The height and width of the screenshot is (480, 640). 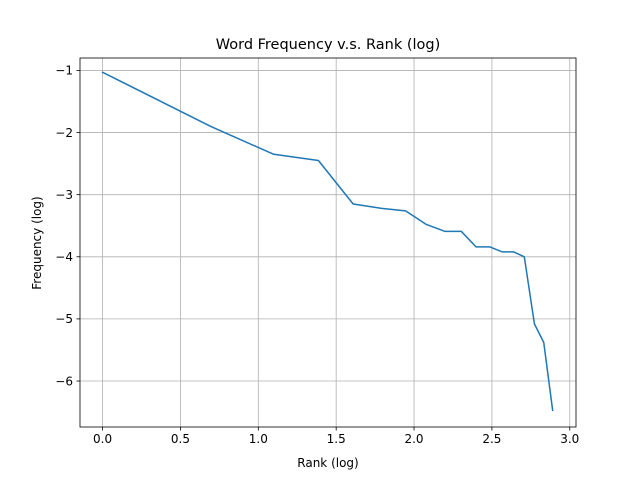 I want to click on y-tick-label: −3, so click(x=64, y=195).